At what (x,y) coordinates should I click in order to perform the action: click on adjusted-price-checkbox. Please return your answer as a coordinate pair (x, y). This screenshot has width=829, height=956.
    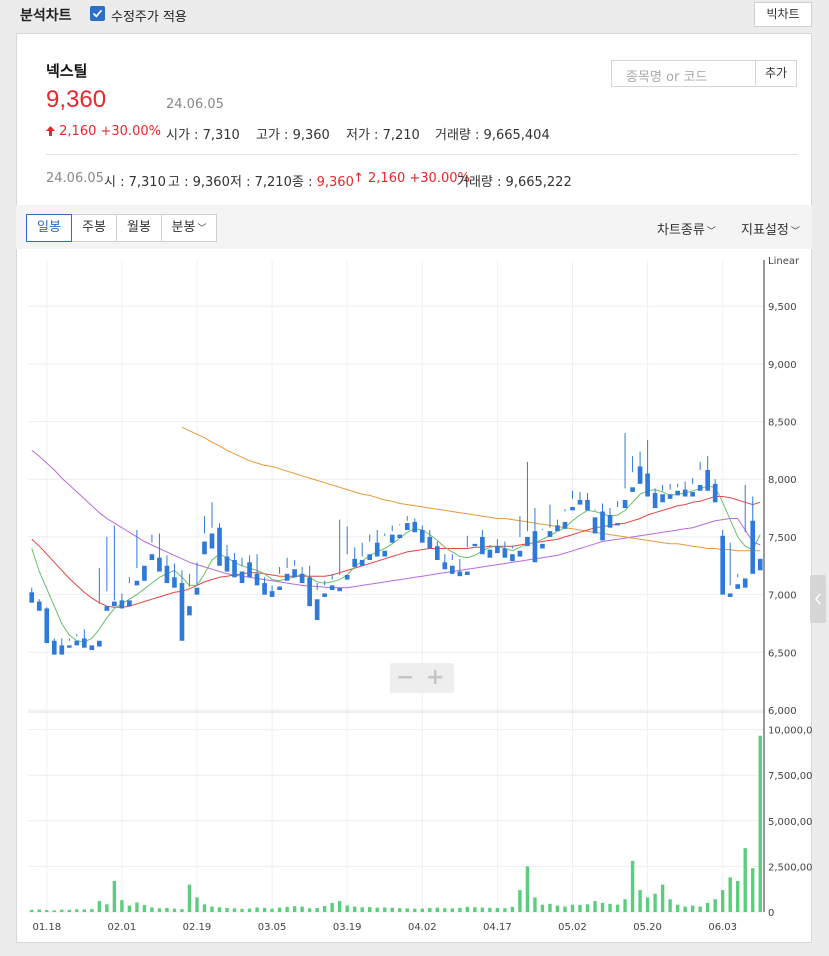
    Looking at the image, I should click on (97, 13).